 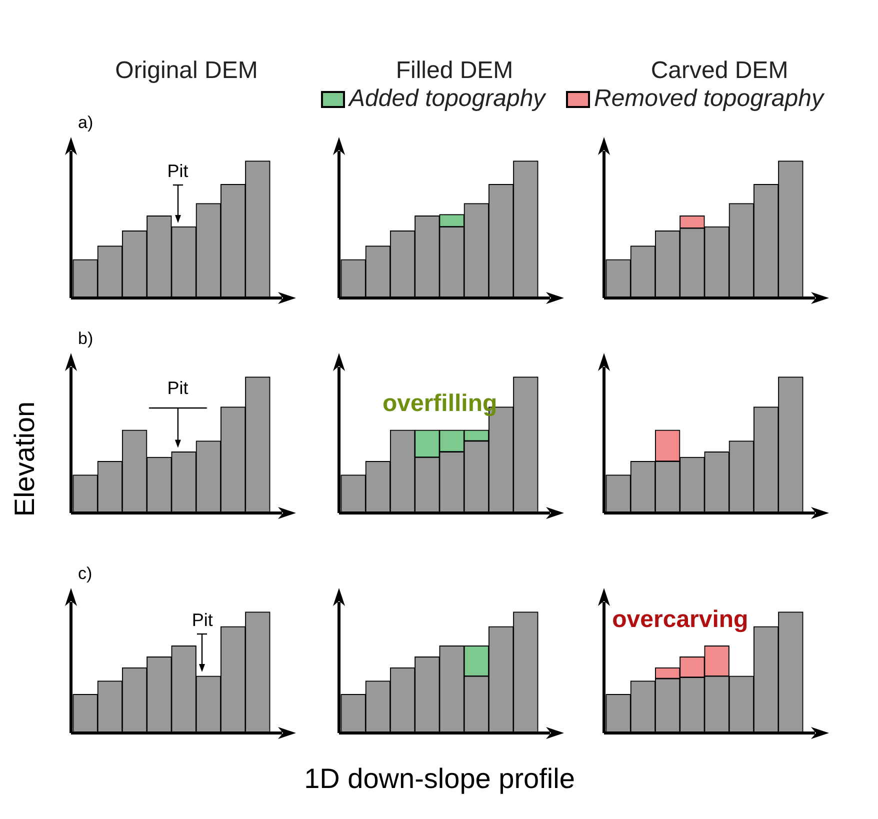 What do you see at coordinates (25, 459) in the screenshot?
I see `y-axis-title: Elevation` at bounding box center [25, 459].